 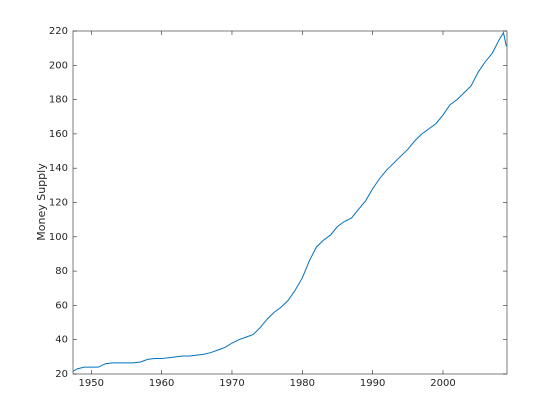 I want to click on y-tick-label: 120, so click(x=58, y=203).